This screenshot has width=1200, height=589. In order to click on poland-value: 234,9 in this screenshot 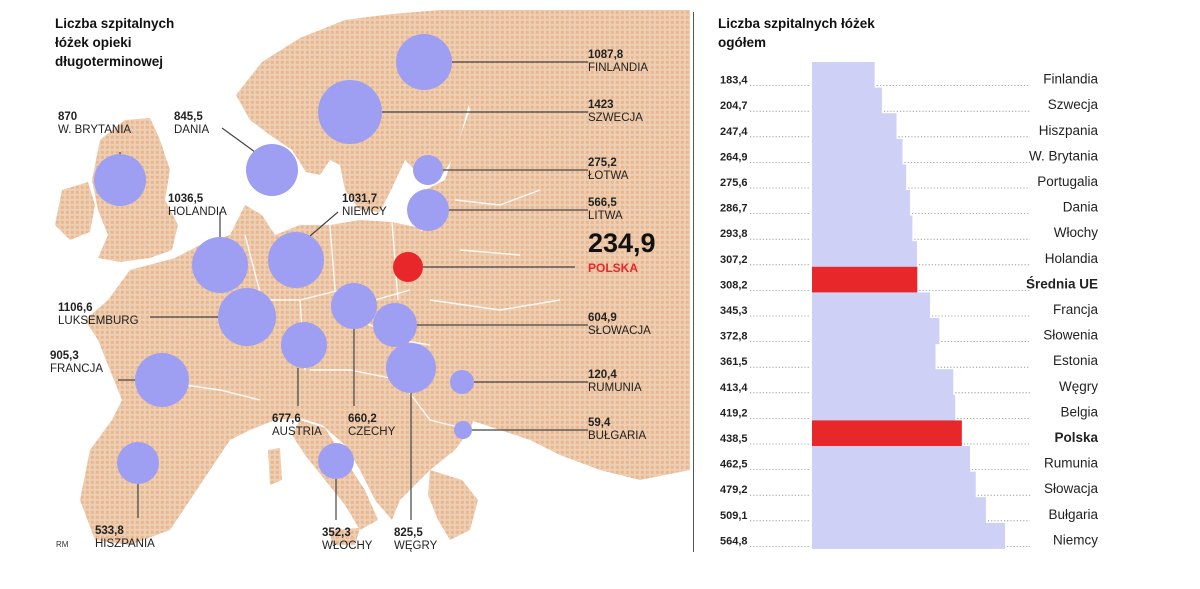, I will do `click(622, 243)`.